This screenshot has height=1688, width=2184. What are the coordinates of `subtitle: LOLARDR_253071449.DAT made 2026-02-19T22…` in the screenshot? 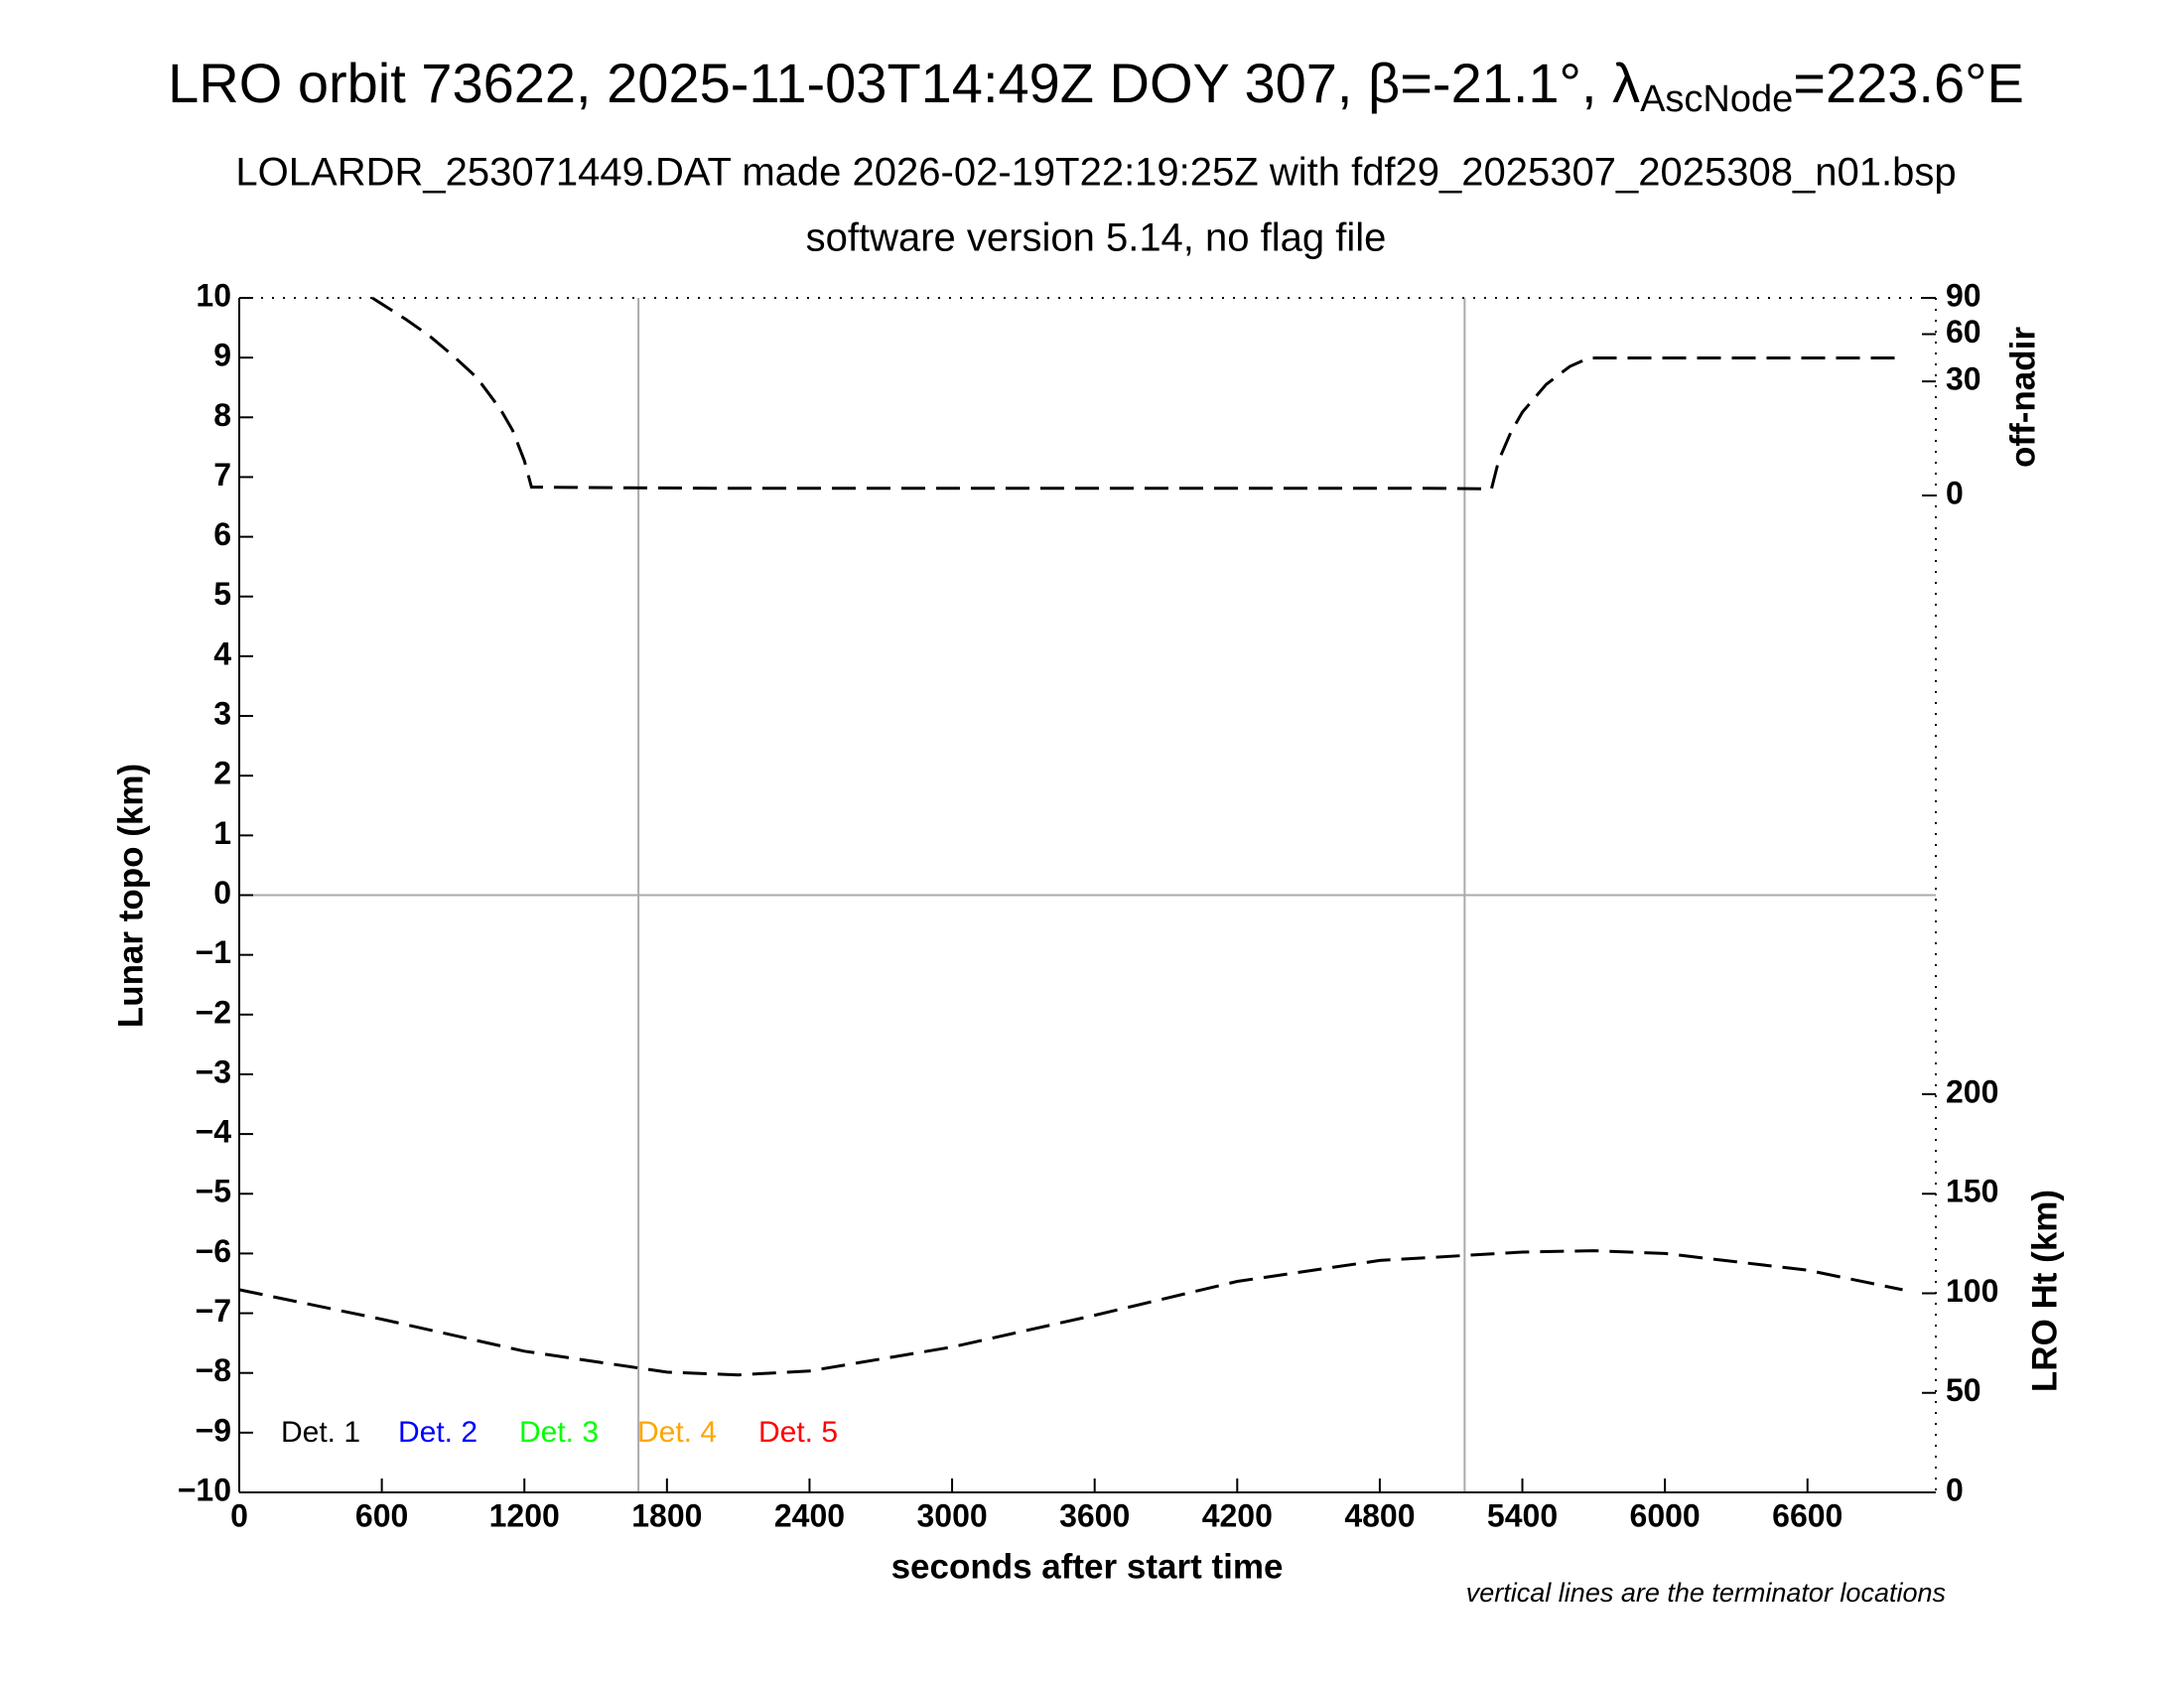 It's located at (1095, 173).